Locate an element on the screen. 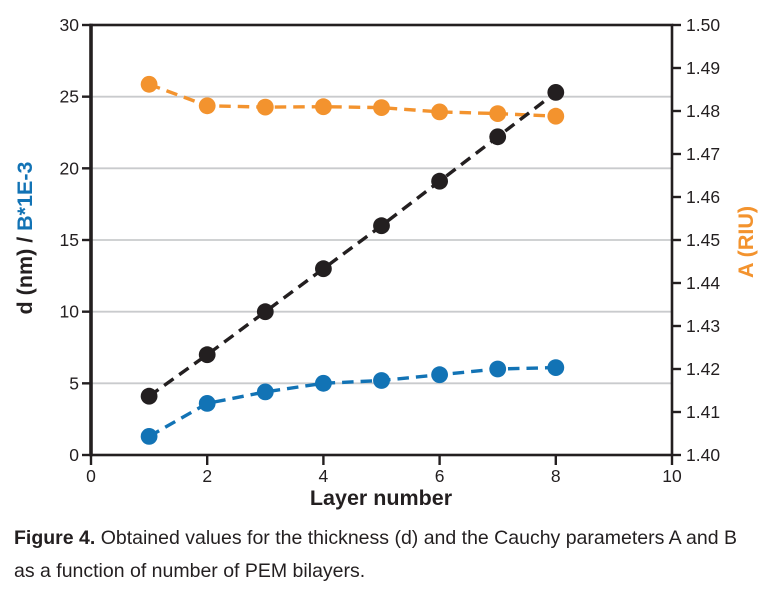 This screenshot has width=782, height=590. x-axis-tick-label: 6 is located at coordinates (440, 476).